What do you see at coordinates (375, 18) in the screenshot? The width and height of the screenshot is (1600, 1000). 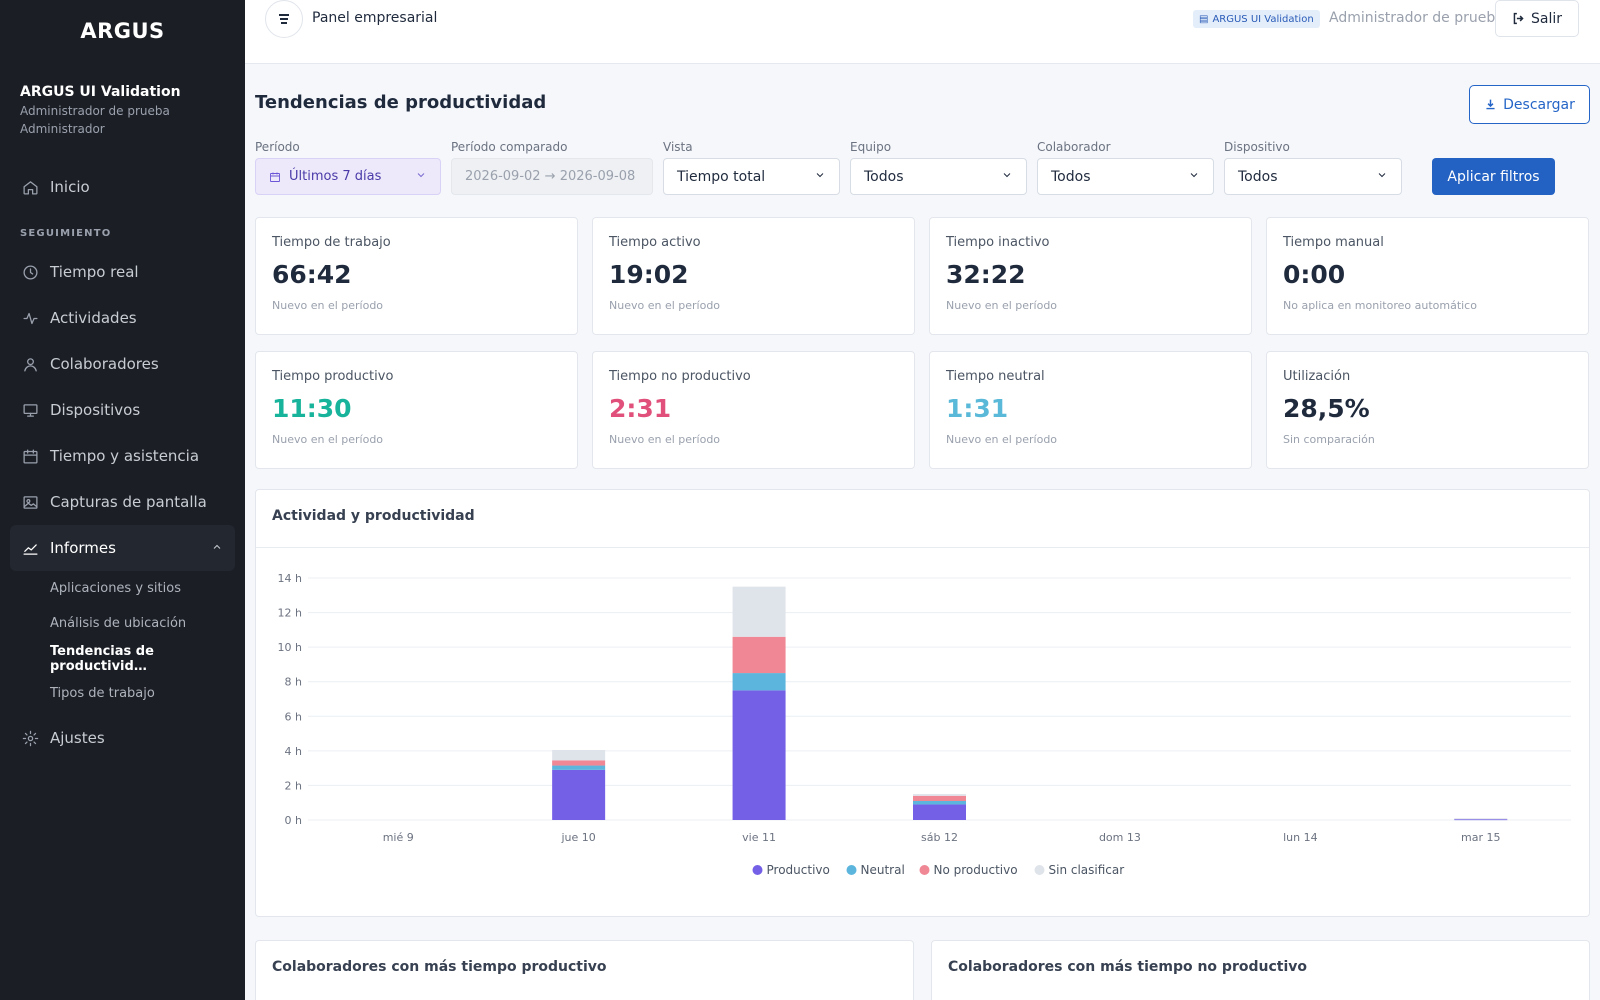 I see `panel-title: Panel empresarial` at bounding box center [375, 18].